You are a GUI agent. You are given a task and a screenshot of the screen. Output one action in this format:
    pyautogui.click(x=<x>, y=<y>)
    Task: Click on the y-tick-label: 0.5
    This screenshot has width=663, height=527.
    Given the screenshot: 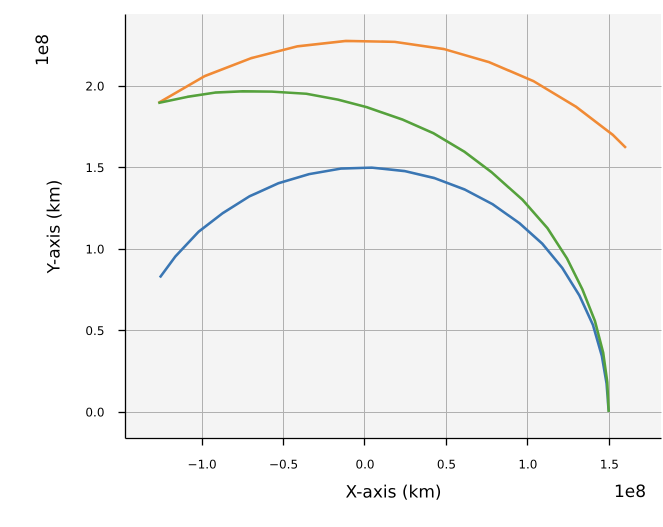 What is the action you would take?
    pyautogui.click(x=94, y=331)
    